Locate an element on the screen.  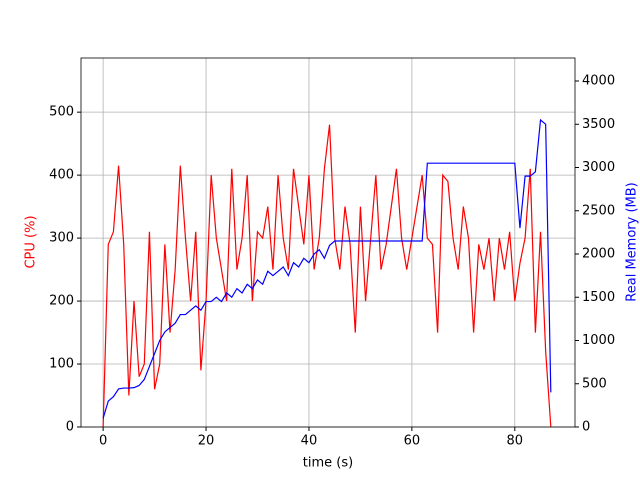
x-tick-label: 20 is located at coordinates (206, 441).